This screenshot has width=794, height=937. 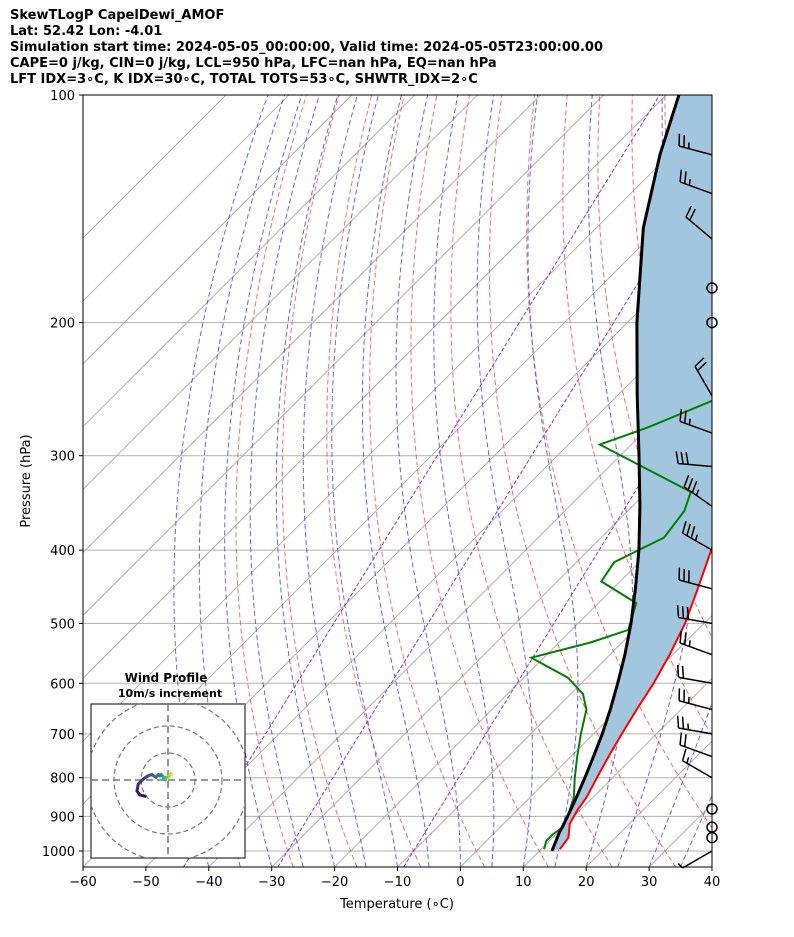 I want to click on hodograph-body, so click(x=168, y=781).